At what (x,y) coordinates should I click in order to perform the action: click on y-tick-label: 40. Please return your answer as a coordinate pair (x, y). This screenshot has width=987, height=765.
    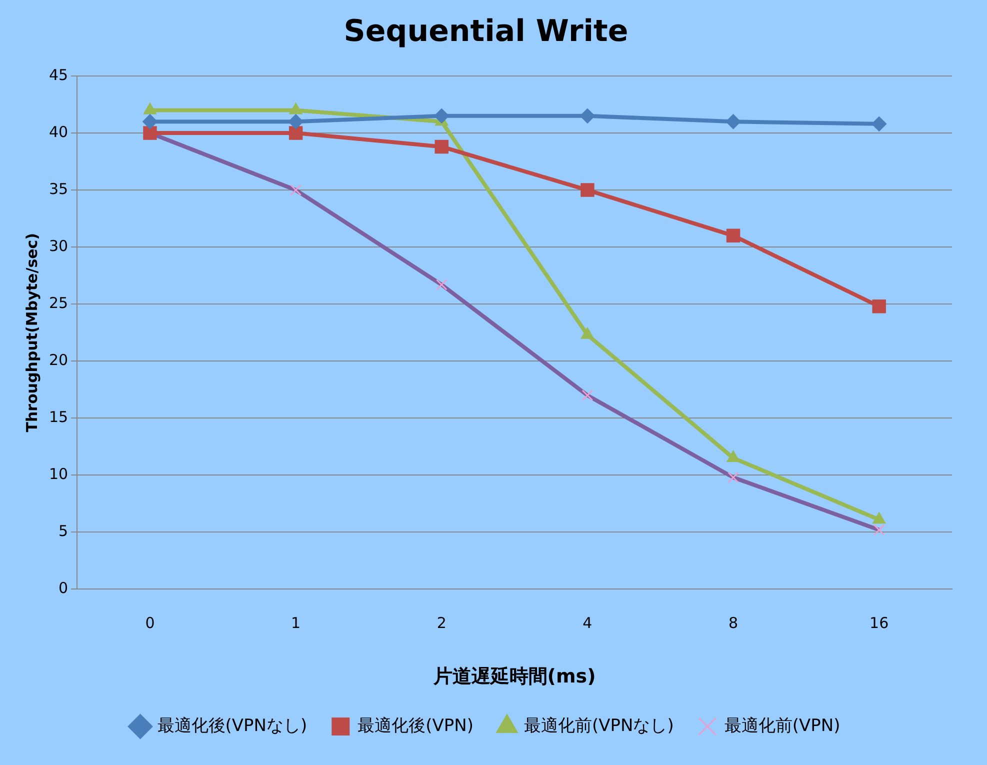
    Looking at the image, I should click on (58, 131).